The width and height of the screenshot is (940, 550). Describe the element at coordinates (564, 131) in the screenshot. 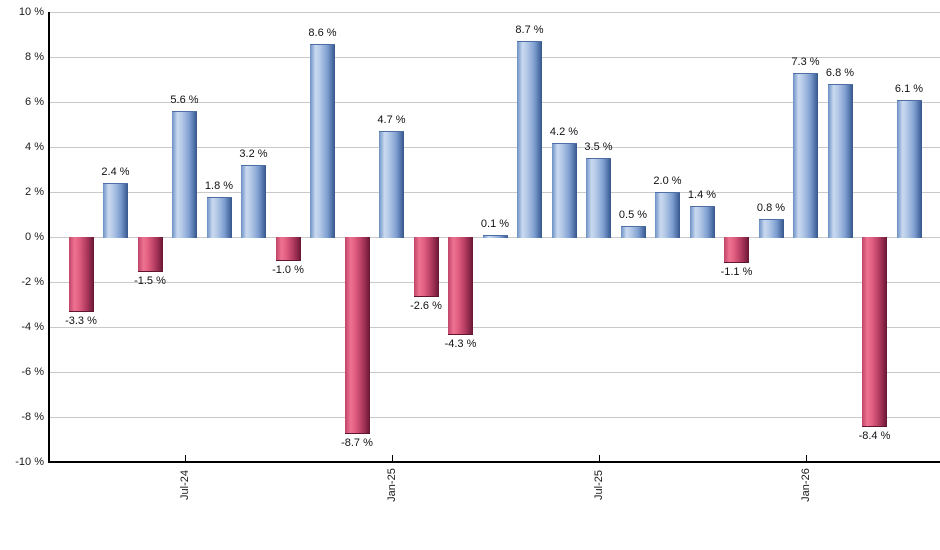

I see `bar-value-label: 4.2 %` at that location.